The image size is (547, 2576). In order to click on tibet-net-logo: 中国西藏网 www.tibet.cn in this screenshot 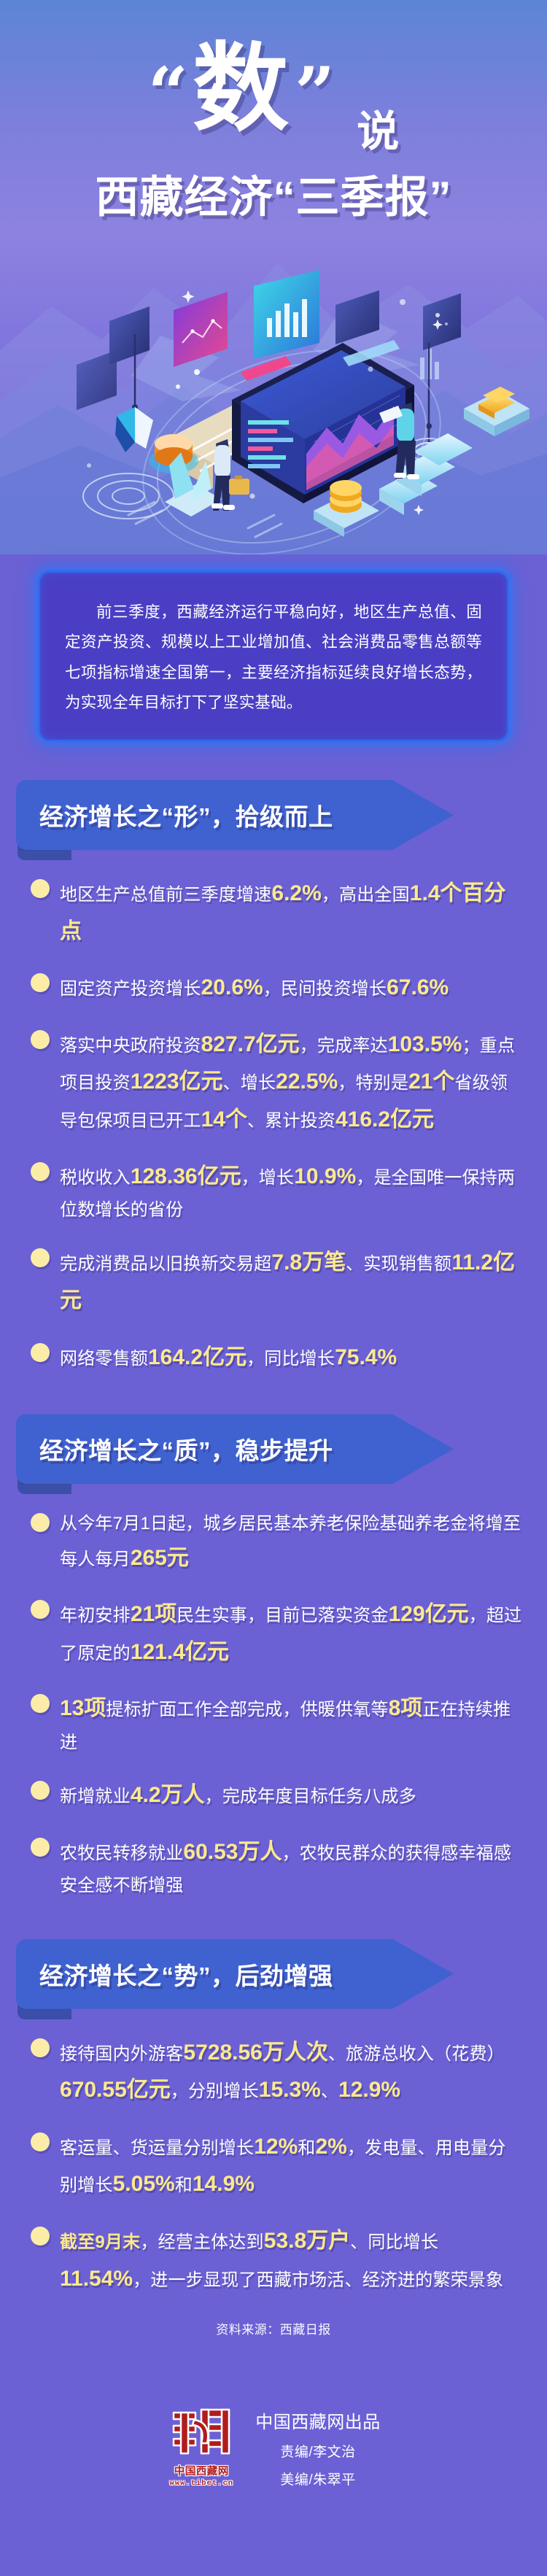, I will do `click(201, 2448)`.